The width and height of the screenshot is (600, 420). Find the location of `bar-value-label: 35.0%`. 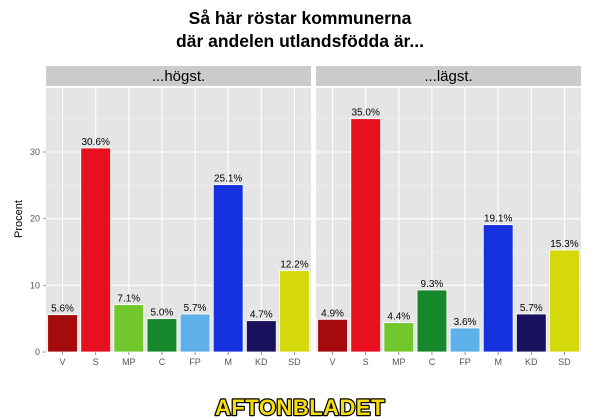

bar-value-label: 35.0% is located at coordinates (366, 113).